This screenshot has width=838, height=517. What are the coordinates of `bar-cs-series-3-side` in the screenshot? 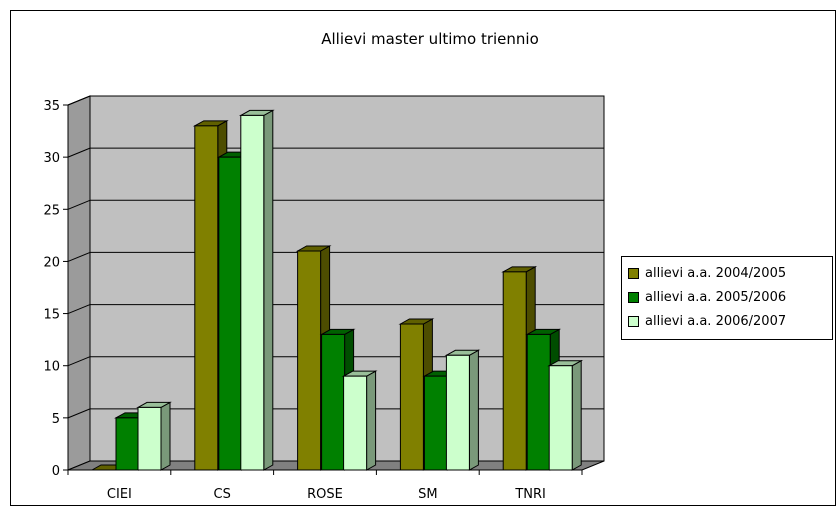 It's located at (268, 290).